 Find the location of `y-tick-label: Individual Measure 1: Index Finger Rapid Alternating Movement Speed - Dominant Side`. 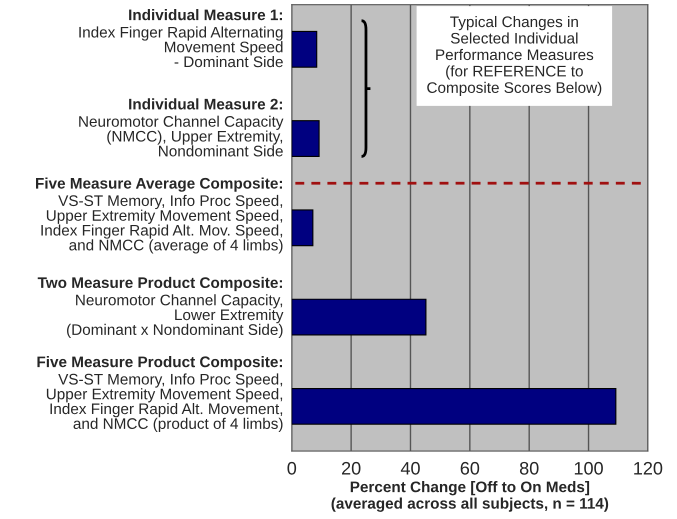

y-tick-label: Individual Measure 1: Index Finger Rapid Alternating Movement Speed - Dominant Side is located at coordinates (181, 38).